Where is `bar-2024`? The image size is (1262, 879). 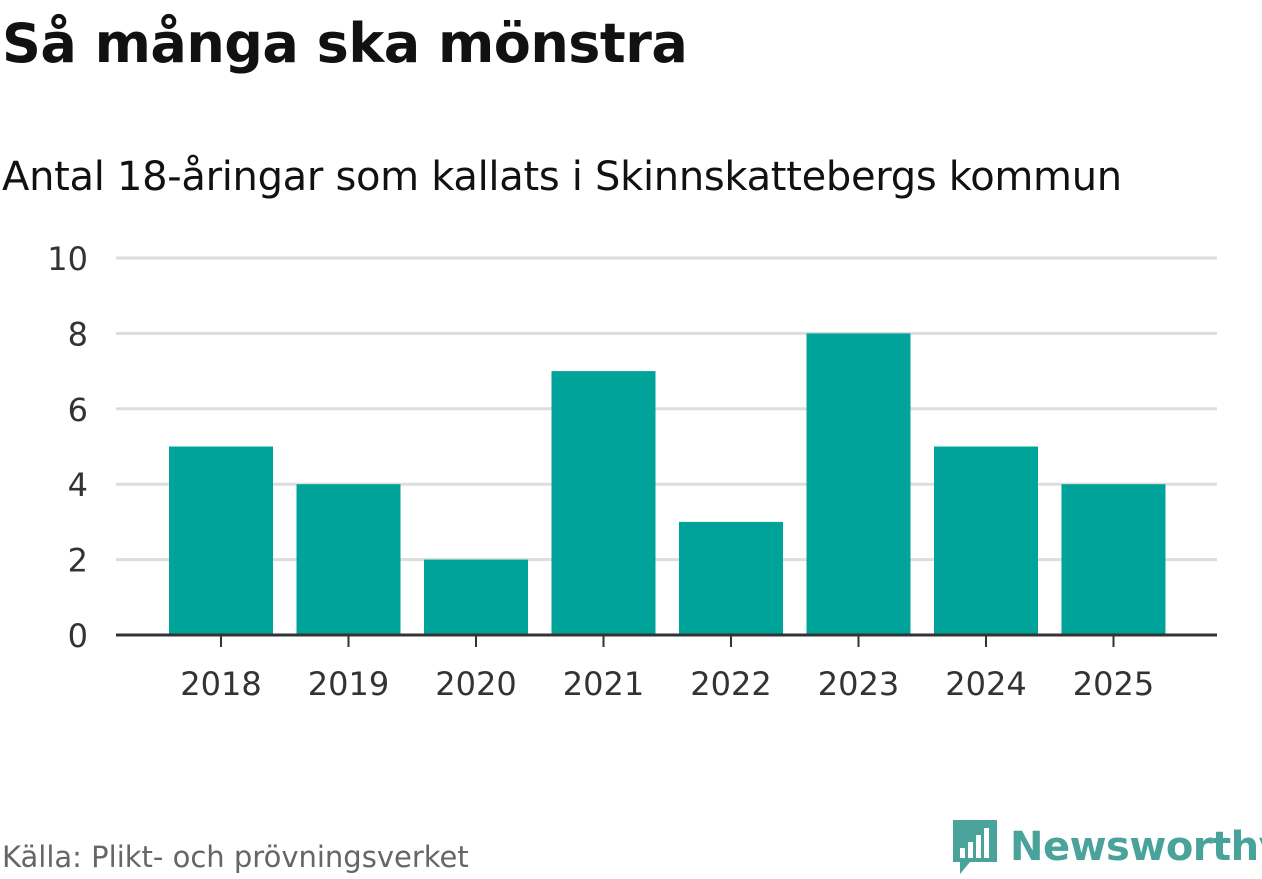 bar-2024 is located at coordinates (986, 540).